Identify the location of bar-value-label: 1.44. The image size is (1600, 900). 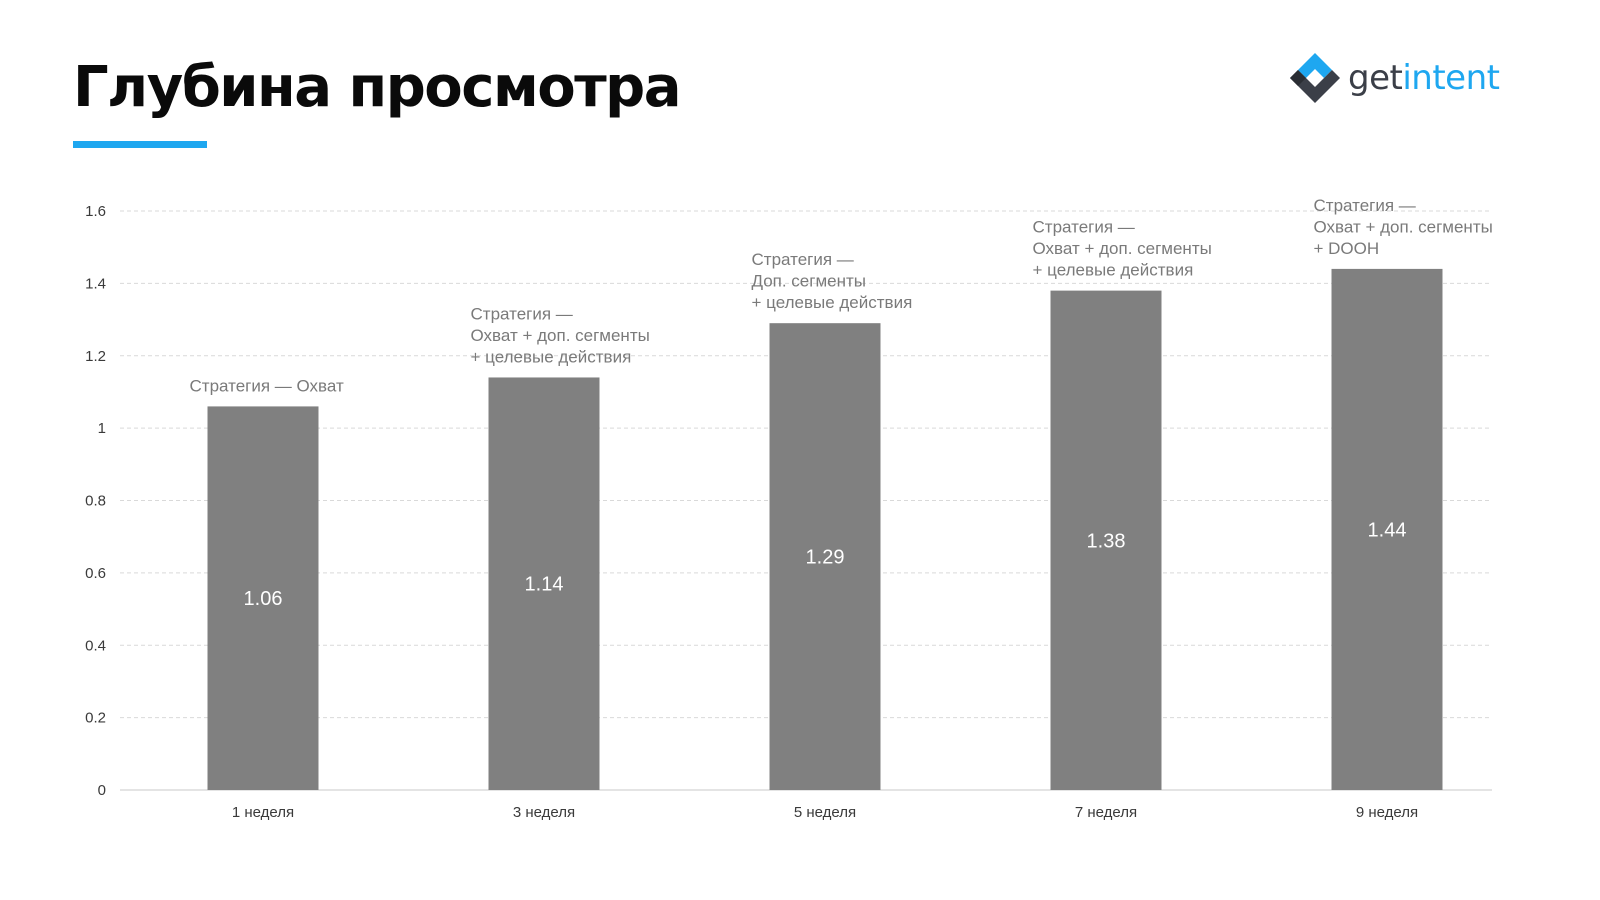
(1387, 530).